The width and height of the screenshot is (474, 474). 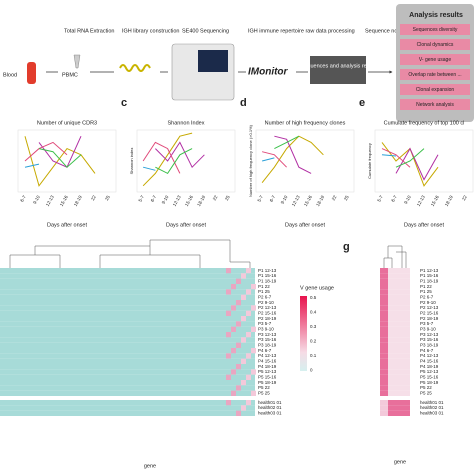 I want to click on row-label: P4 12-13, so click(x=429, y=355).